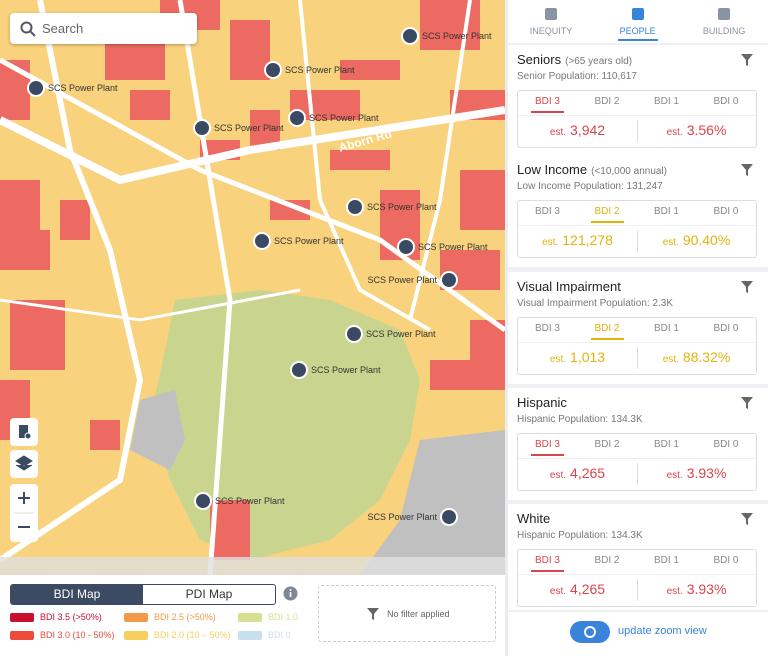  Describe the element at coordinates (551, 31) in the screenshot. I see `tab: INEQUITY` at that location.